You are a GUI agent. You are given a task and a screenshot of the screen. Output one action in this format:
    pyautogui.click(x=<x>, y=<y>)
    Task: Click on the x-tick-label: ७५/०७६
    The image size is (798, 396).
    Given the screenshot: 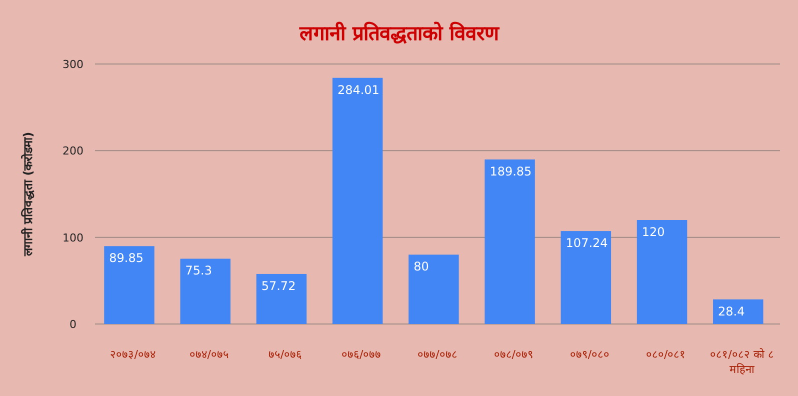 What is the action you would take?
    pyautogui.click(x=285, y=354)
    